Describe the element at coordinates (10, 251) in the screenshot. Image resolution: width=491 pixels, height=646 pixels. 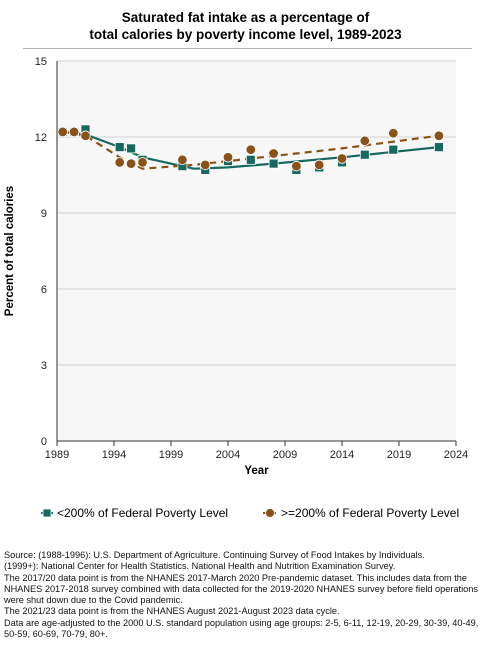
I see `y-axis-label: Percent of total calories` at that location.